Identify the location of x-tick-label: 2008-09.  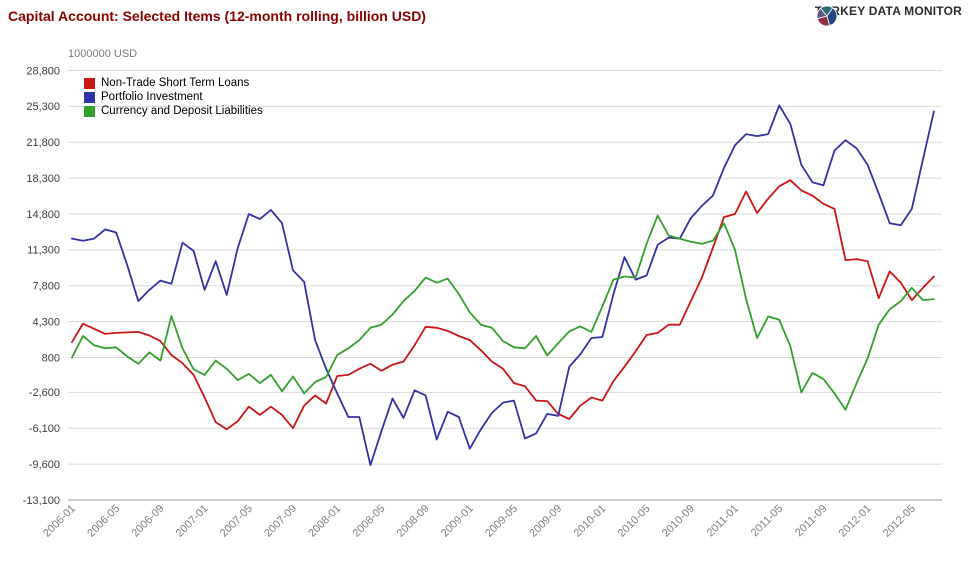
(413, 521).